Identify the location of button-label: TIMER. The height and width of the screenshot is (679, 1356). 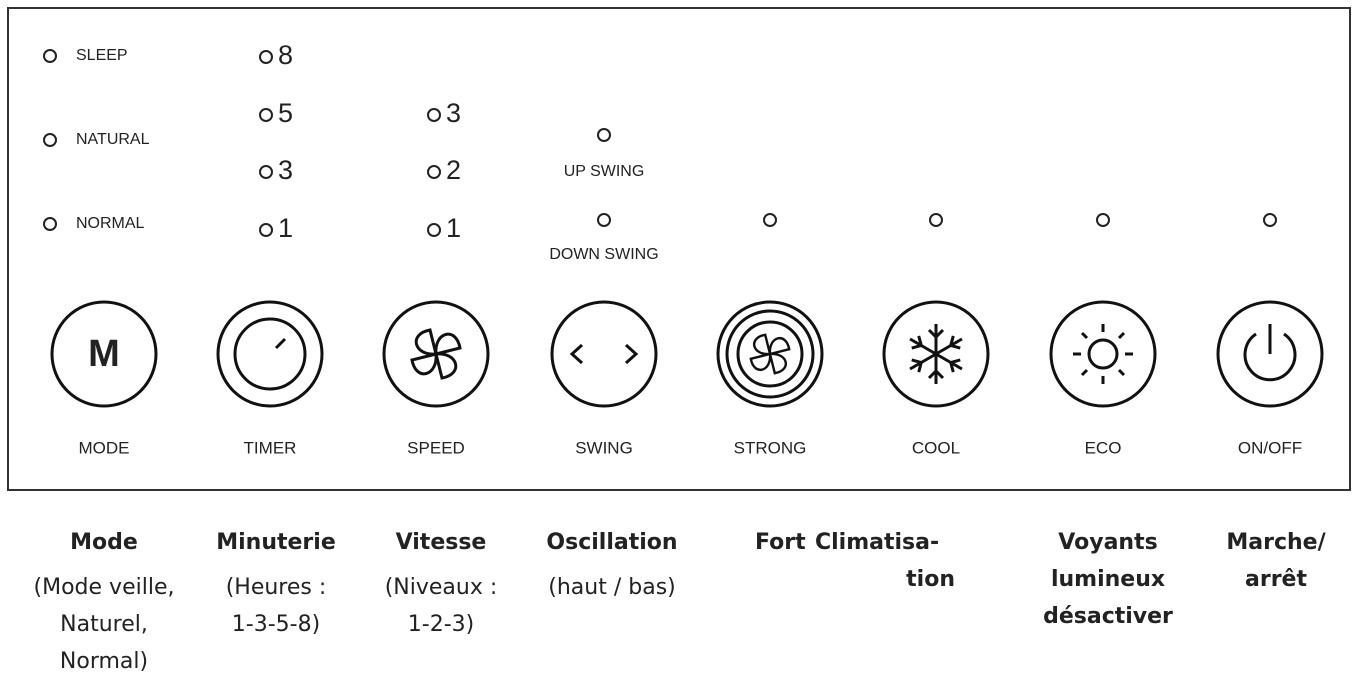
(270, 447).